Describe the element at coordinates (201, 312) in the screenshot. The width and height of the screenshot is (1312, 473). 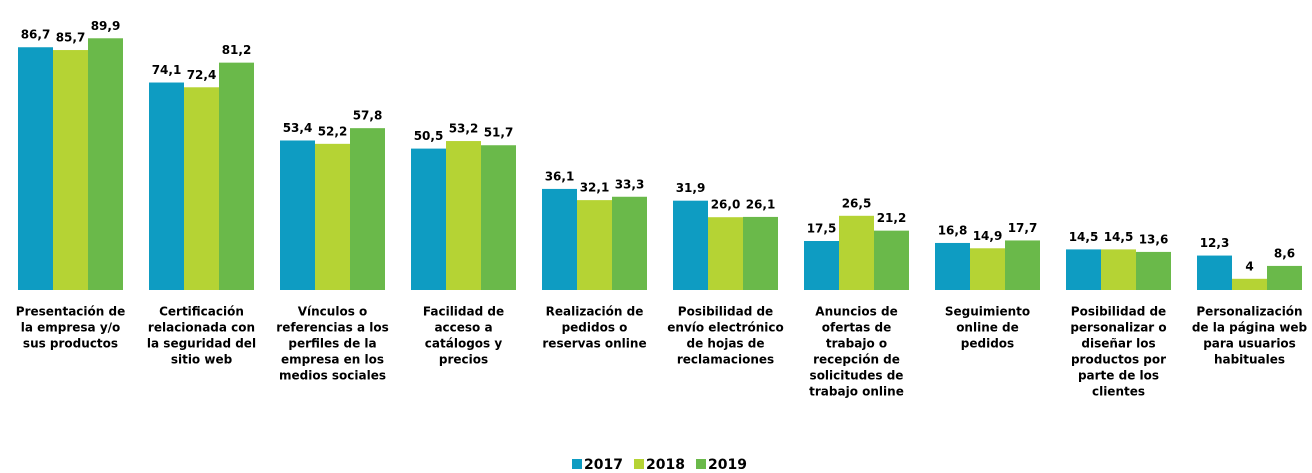
I see `x-tick-label: Certificación` at that location.